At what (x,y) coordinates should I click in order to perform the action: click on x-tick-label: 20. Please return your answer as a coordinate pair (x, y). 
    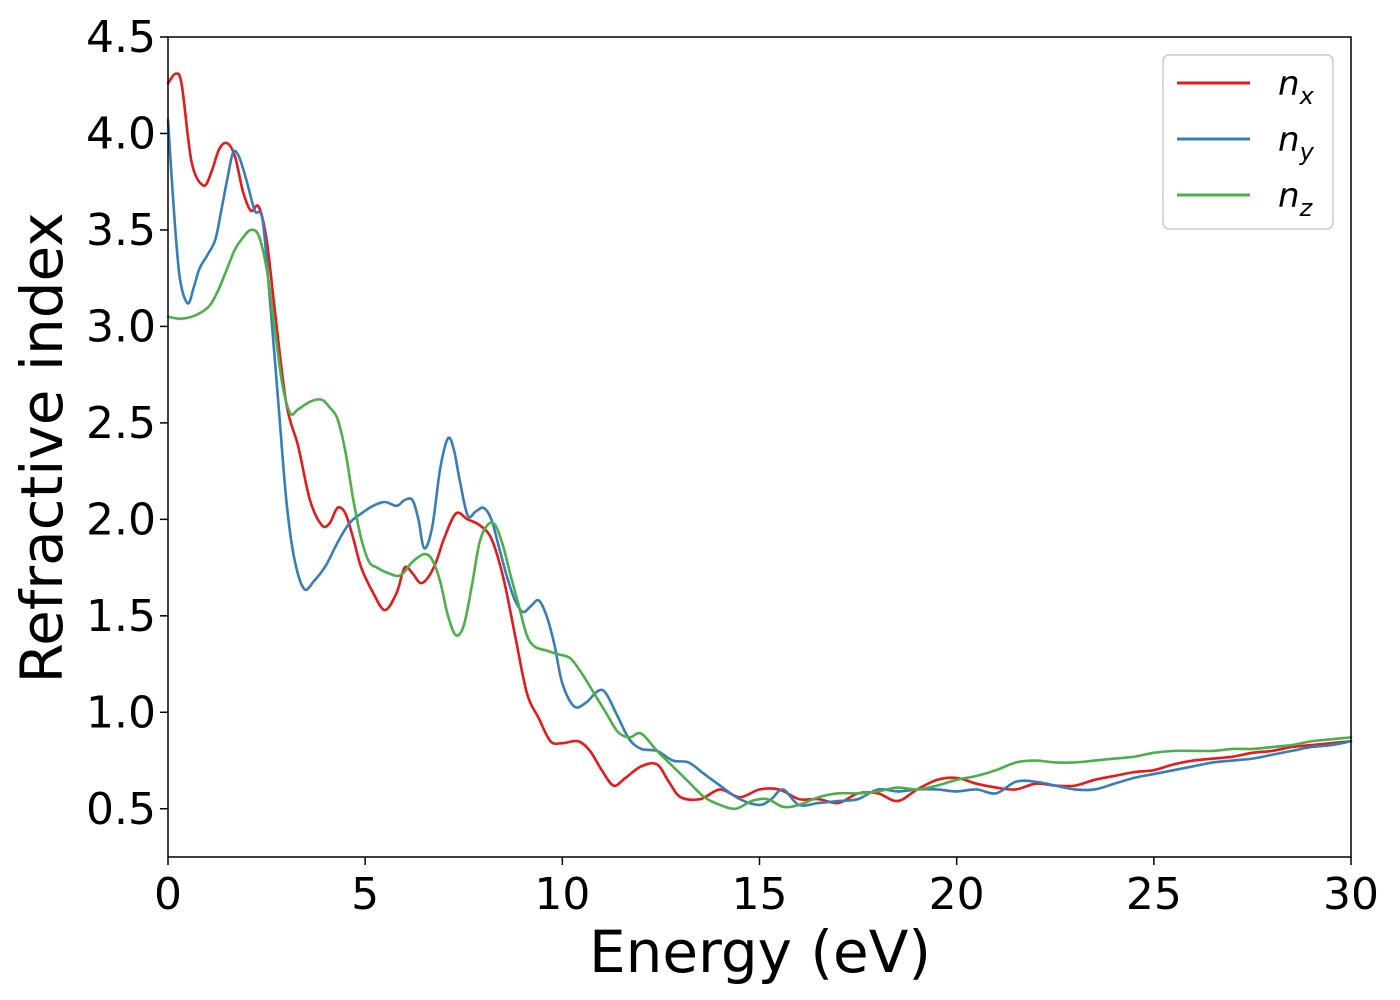
    Looking at the image, I should click on (957, 894).